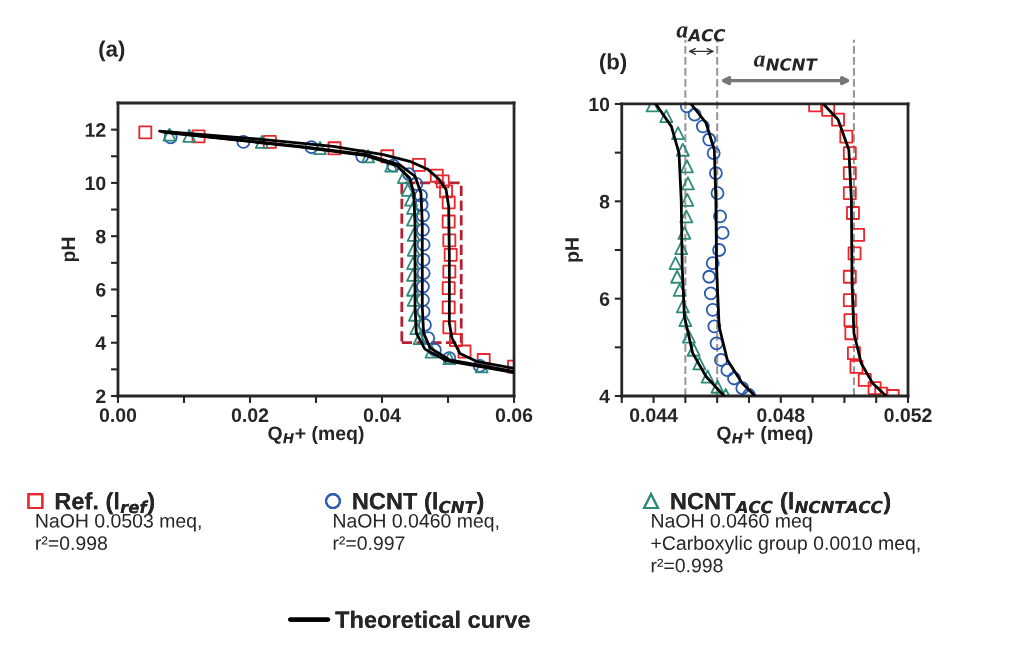 The height and width of the screenshot is (654, 1026). Describe the element at coordinates (908, 415) in the screenshot. I see `x-tick-label: 0.052` at that location.